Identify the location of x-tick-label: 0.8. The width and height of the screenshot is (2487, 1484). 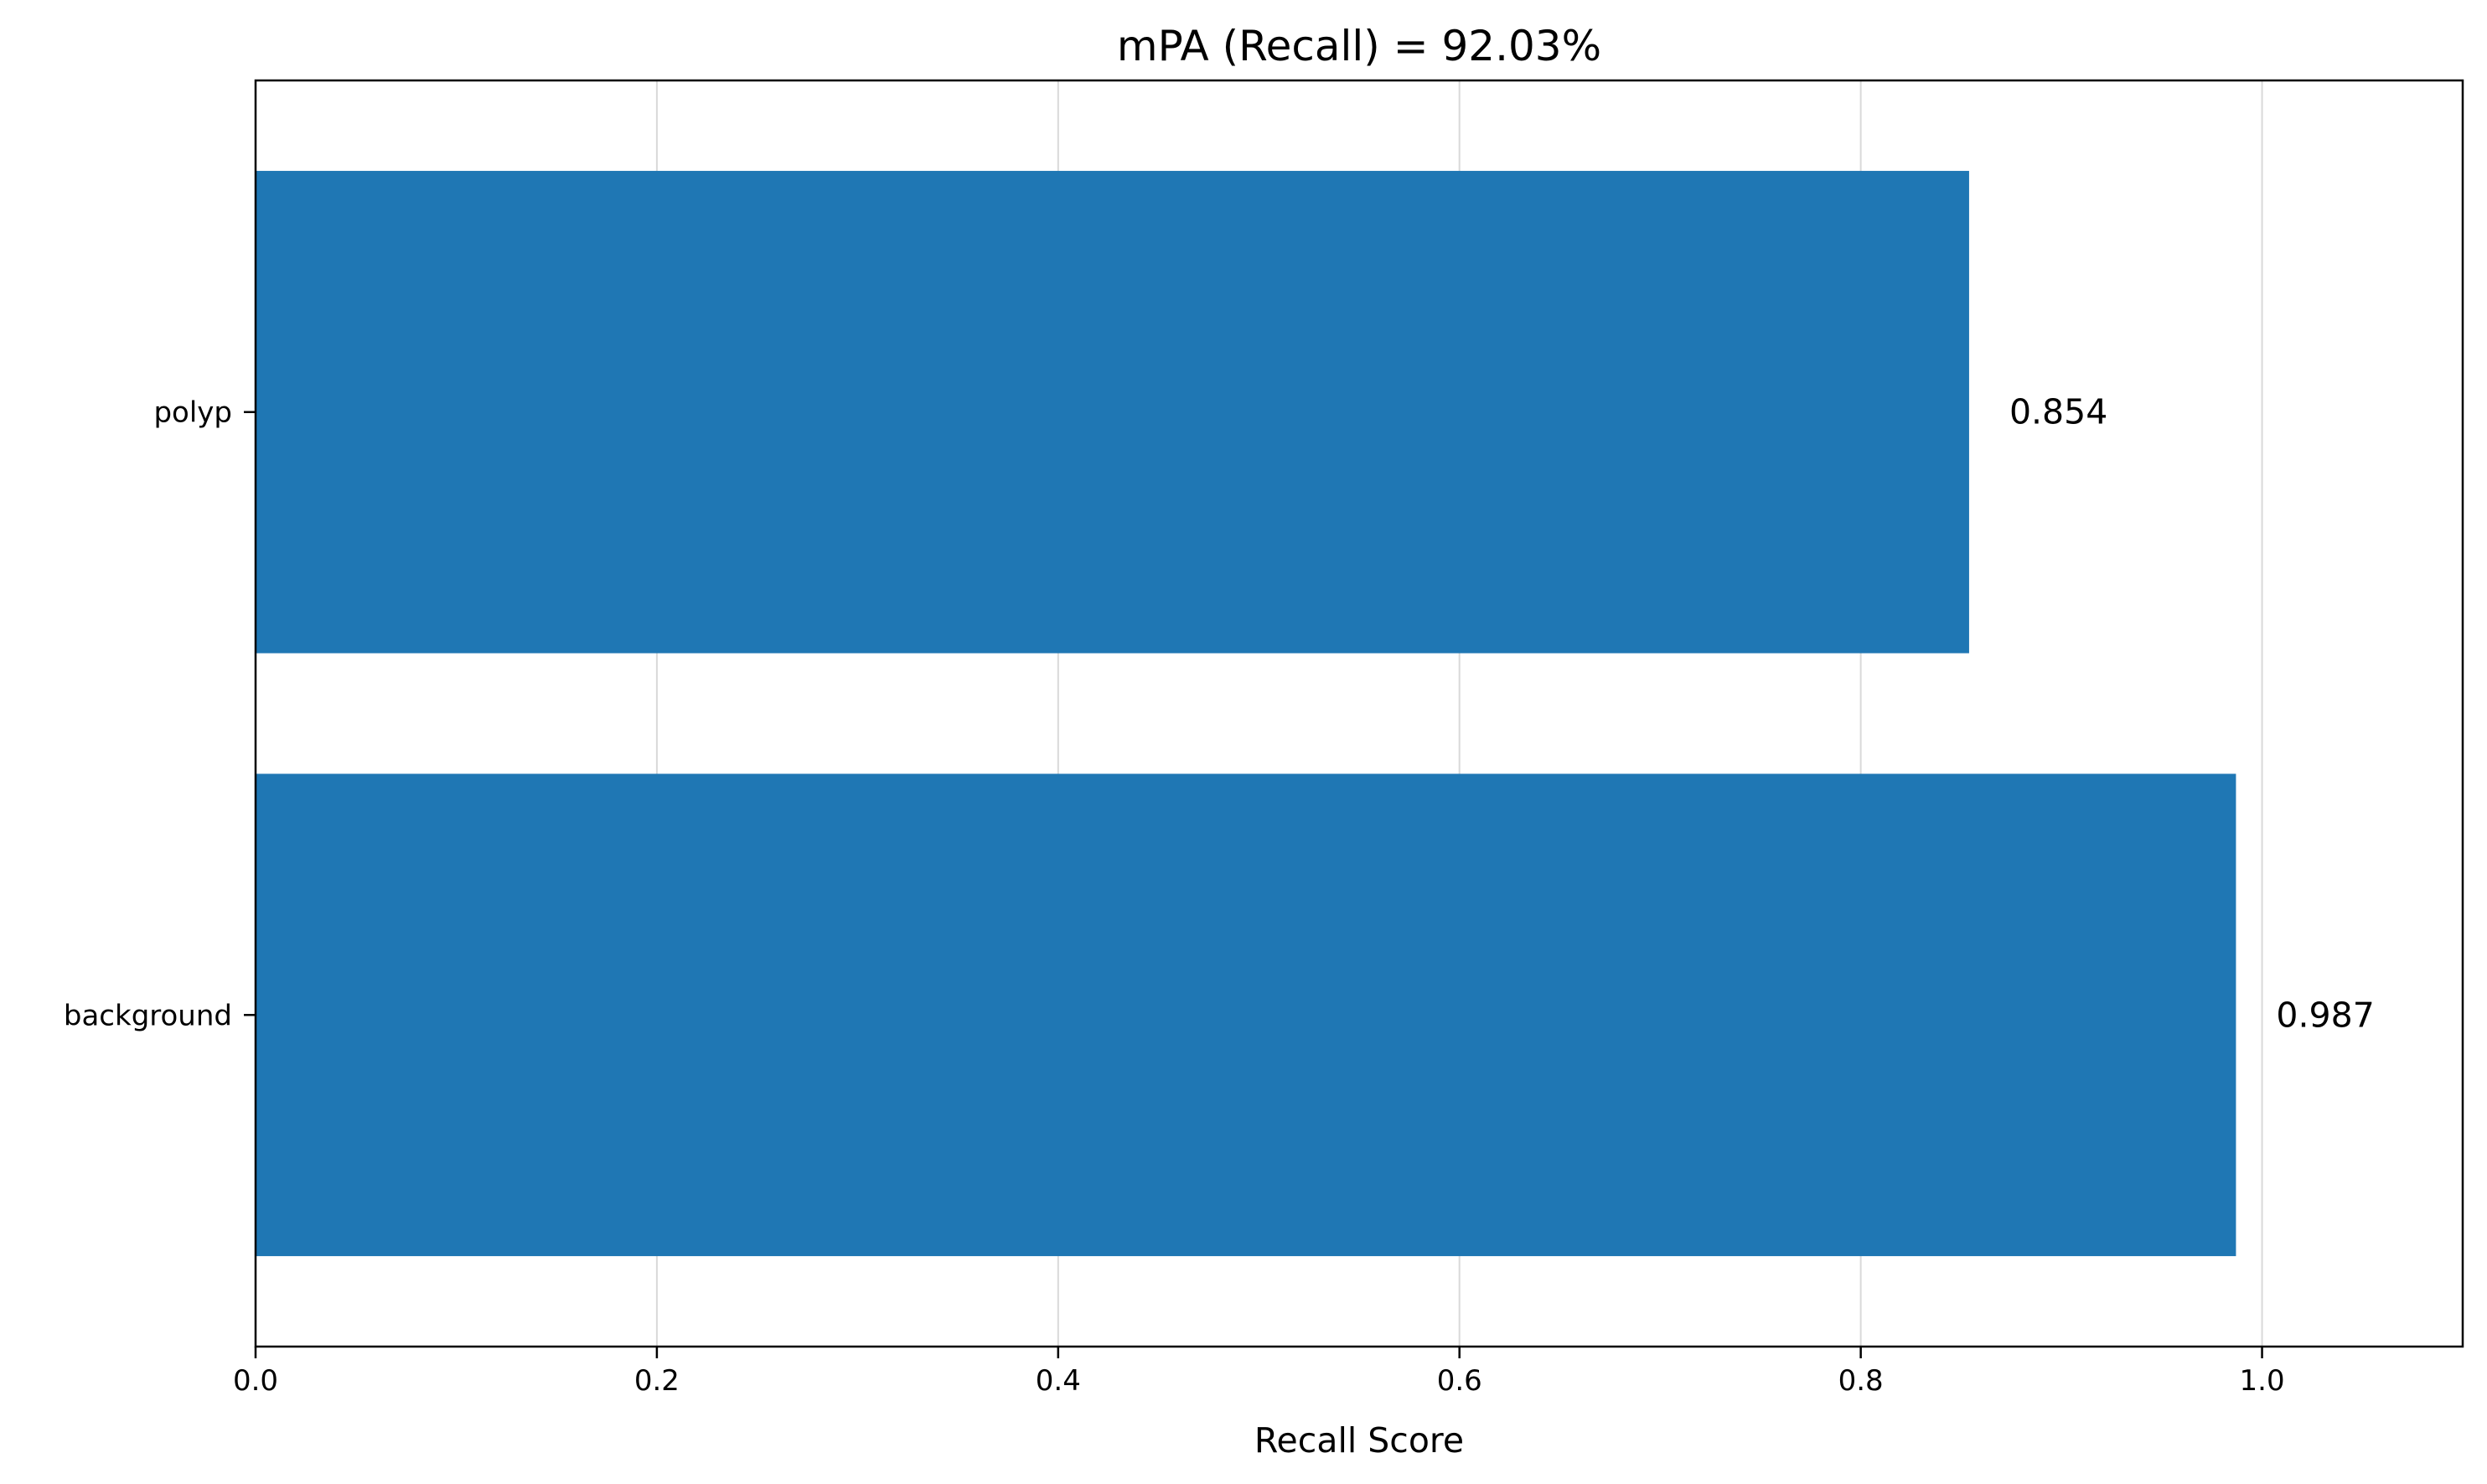
(1861, 1381).